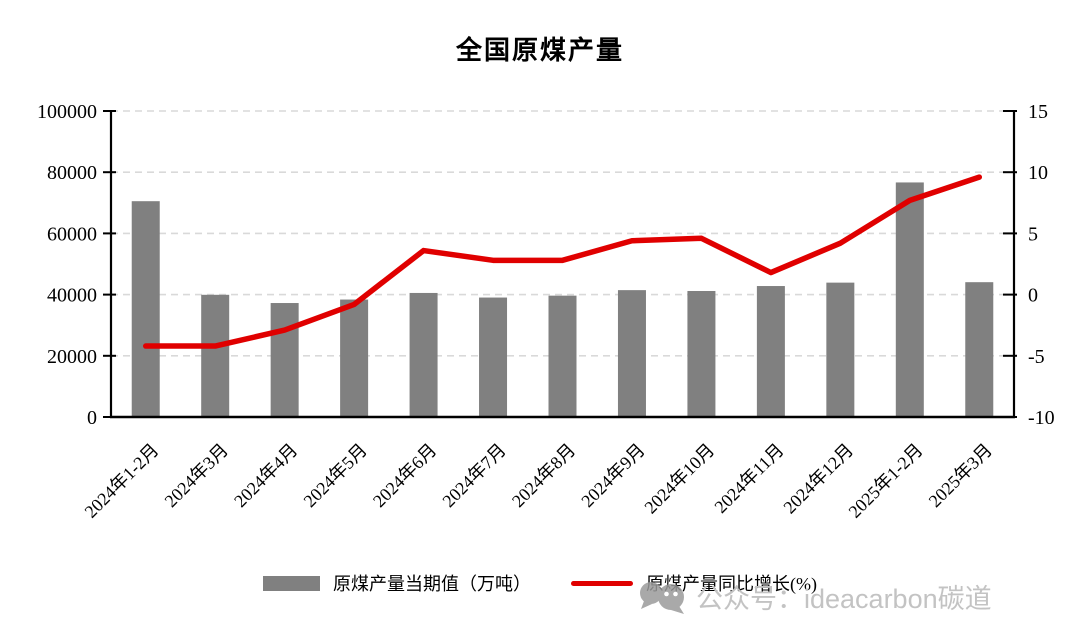 The height and width of the screenshot is (638, 1080). I want to click on x-axis-label: 2024年4月, so click(265, 475).